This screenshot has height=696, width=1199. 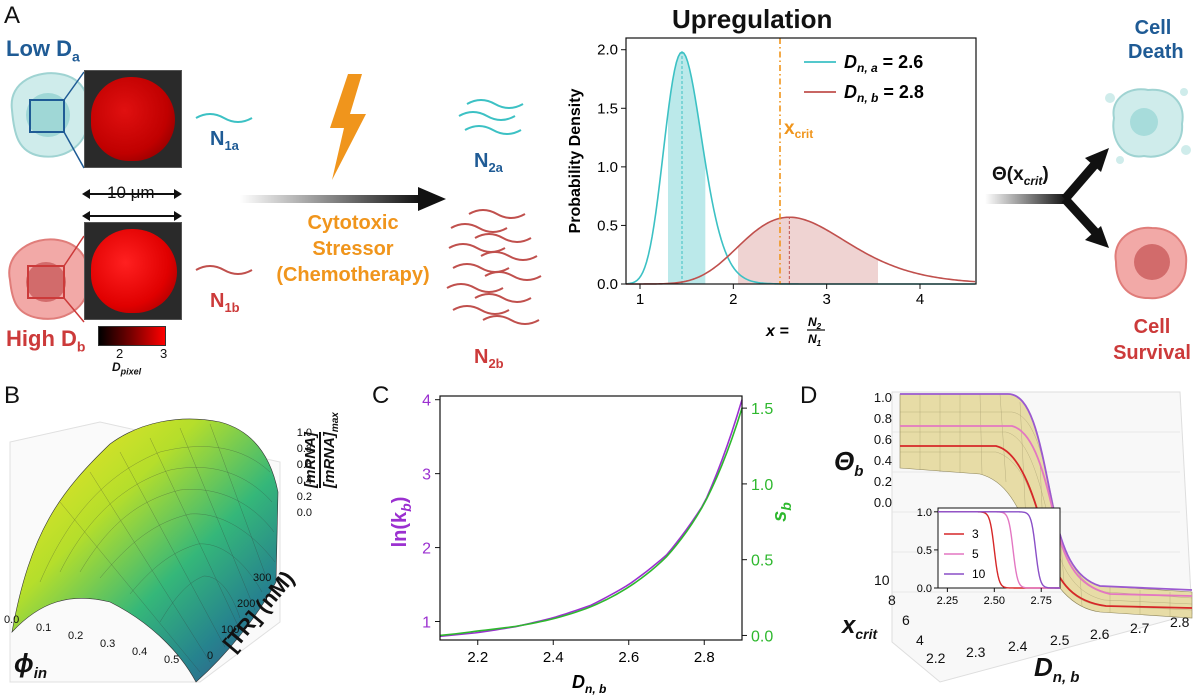 I want to click on left-y-tick-label: 3, so click(x=426, y=475).